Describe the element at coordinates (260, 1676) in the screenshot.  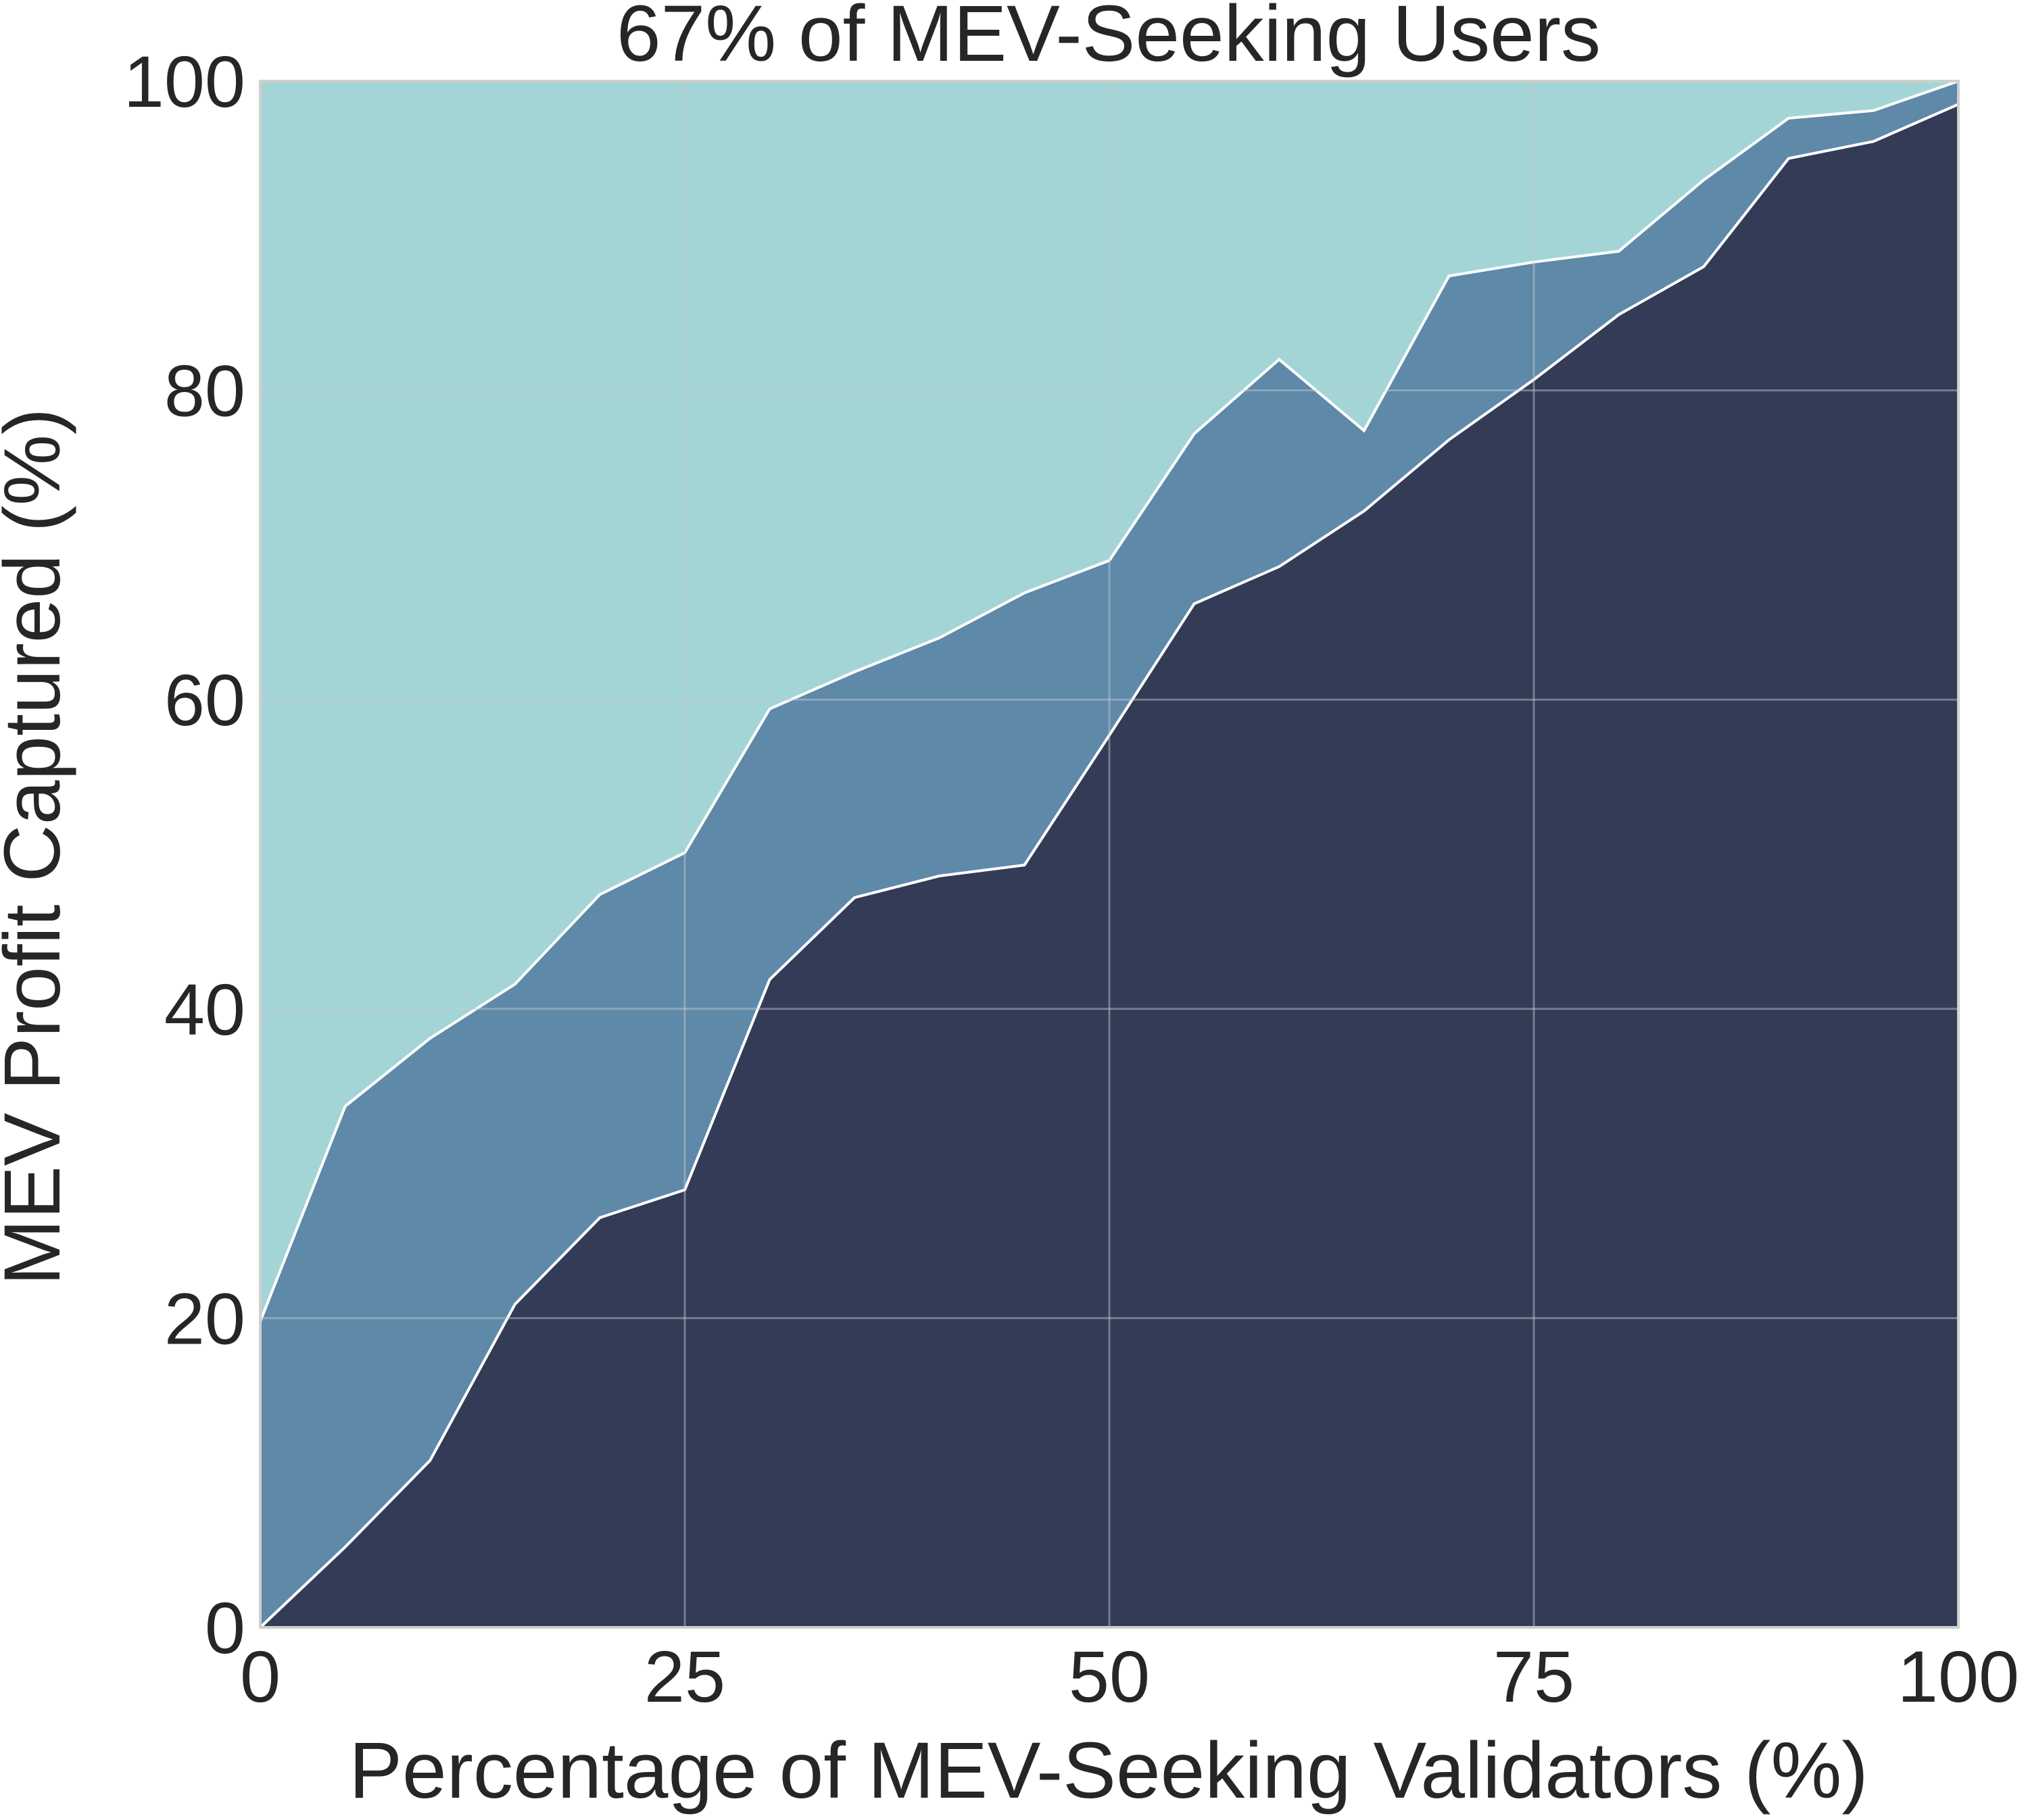
I see `x-tick-label: 0` at that location.